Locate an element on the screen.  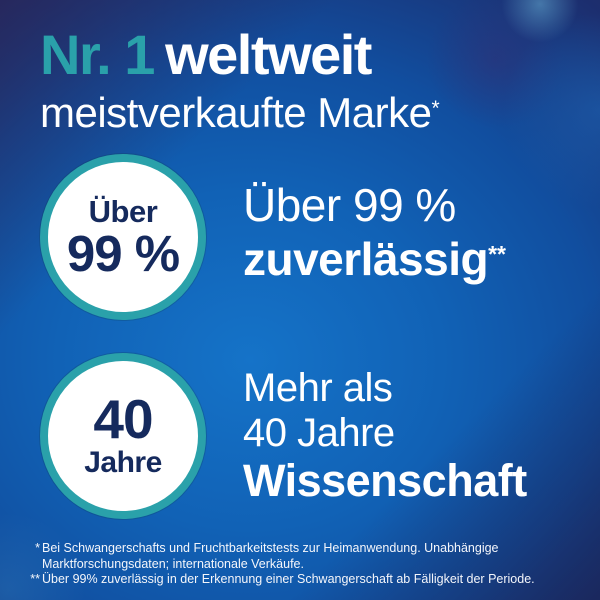
stat-text-reliability: Über 99 % zuverlässig** is located at coordinates (374, 236).